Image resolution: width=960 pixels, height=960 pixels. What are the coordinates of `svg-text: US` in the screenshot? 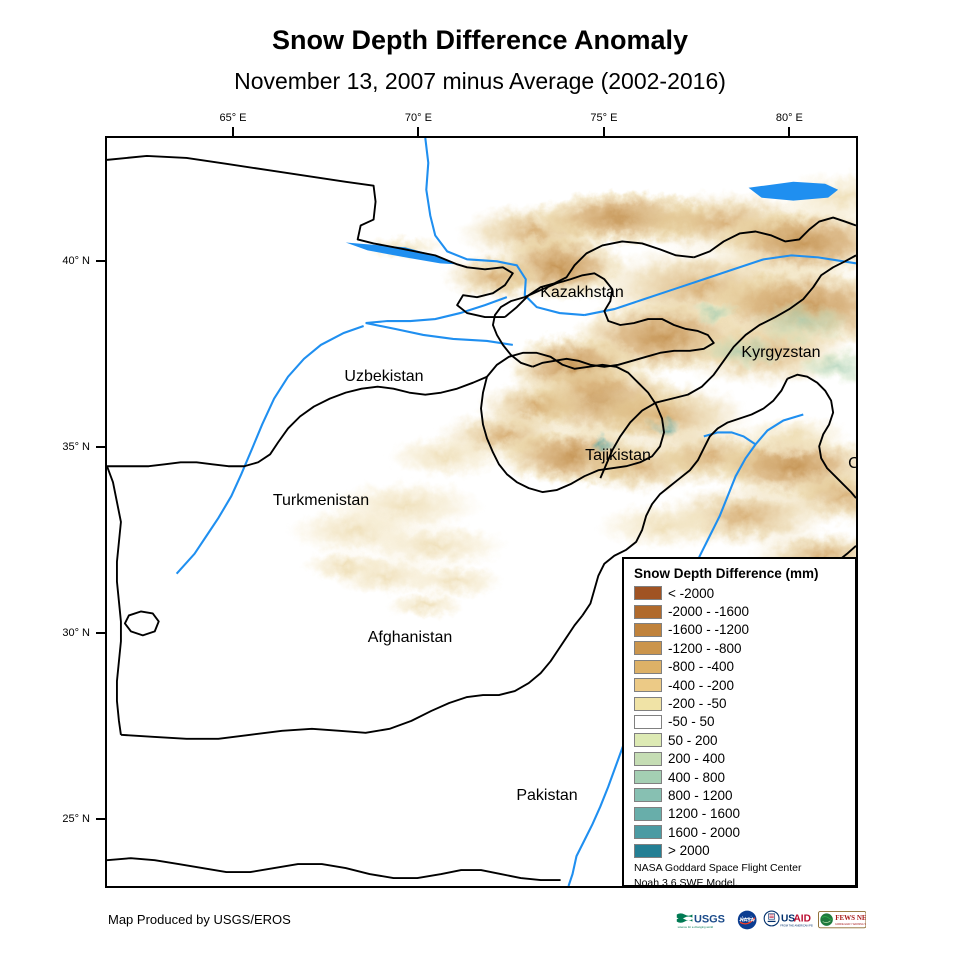 It's located at (788, 919).